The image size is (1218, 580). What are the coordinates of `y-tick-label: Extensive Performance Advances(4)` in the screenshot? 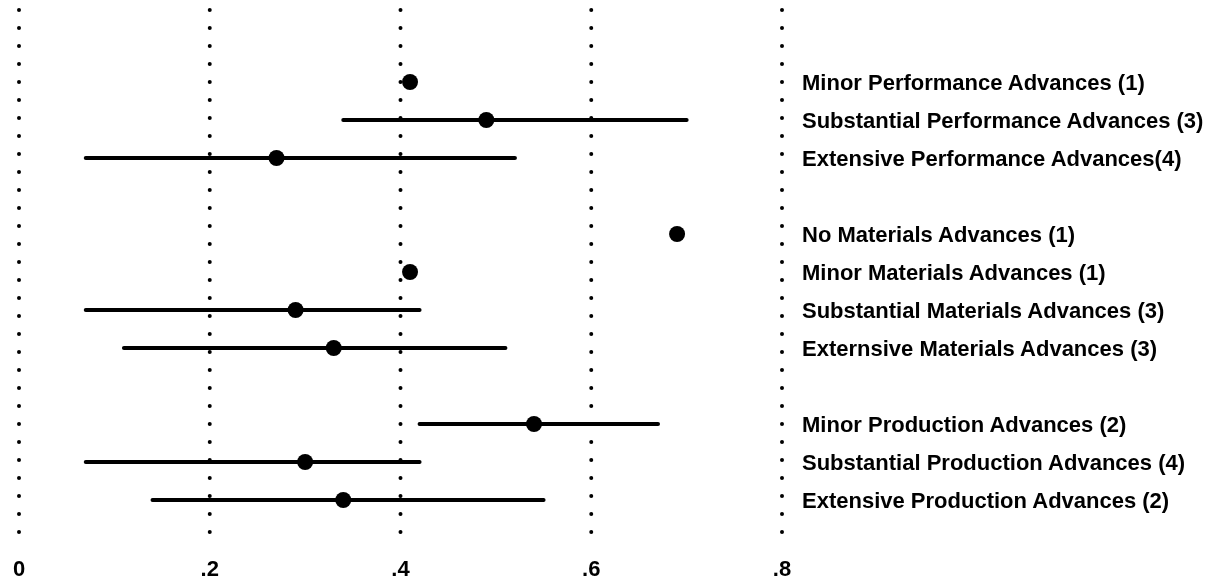 It's located at (992, 158).